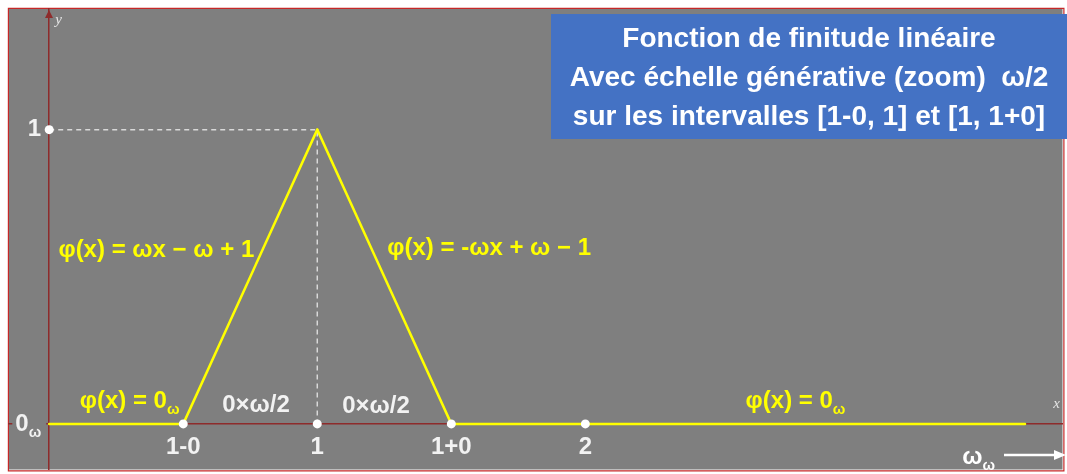 The height and width of the screenshot is (474, 1067). Describe the element at coordinates (1056, 402) in the screenshot. I see `x-axis-title: x` at that location.